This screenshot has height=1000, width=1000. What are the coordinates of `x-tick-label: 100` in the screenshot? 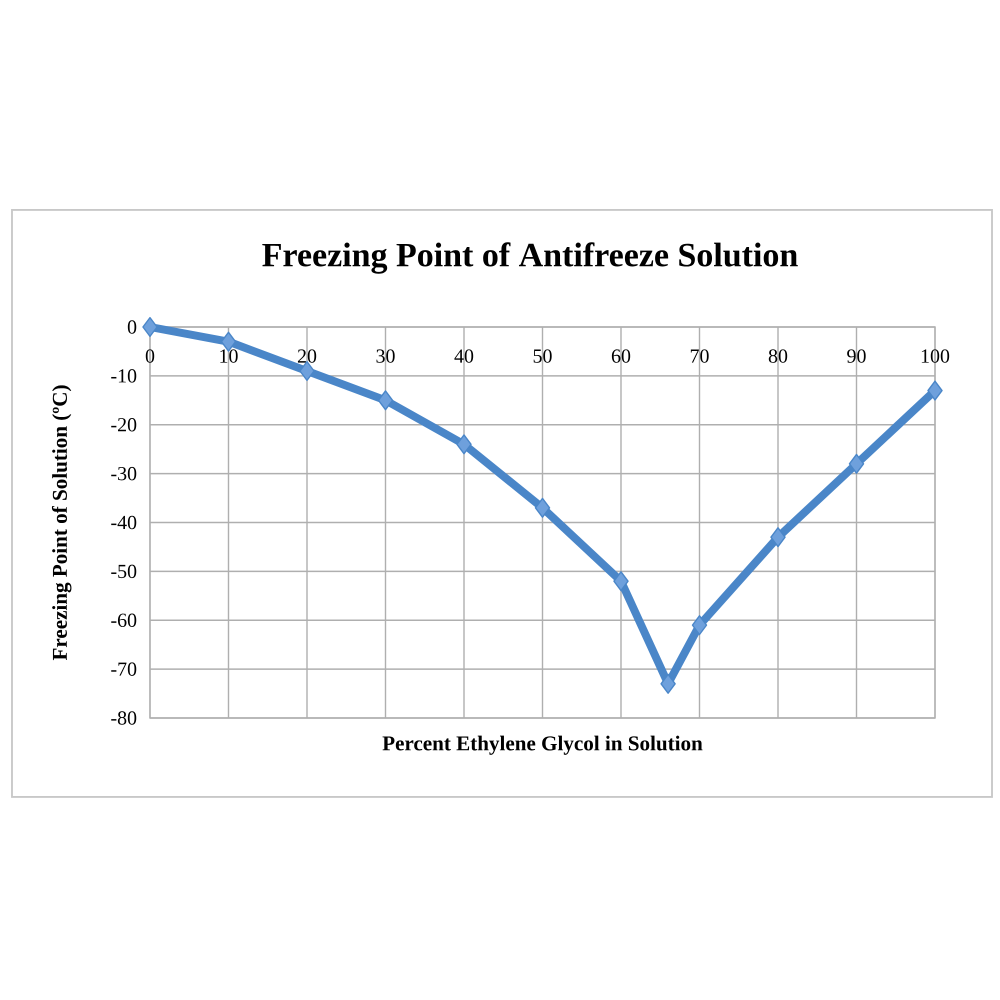 It's located at (936, 356).